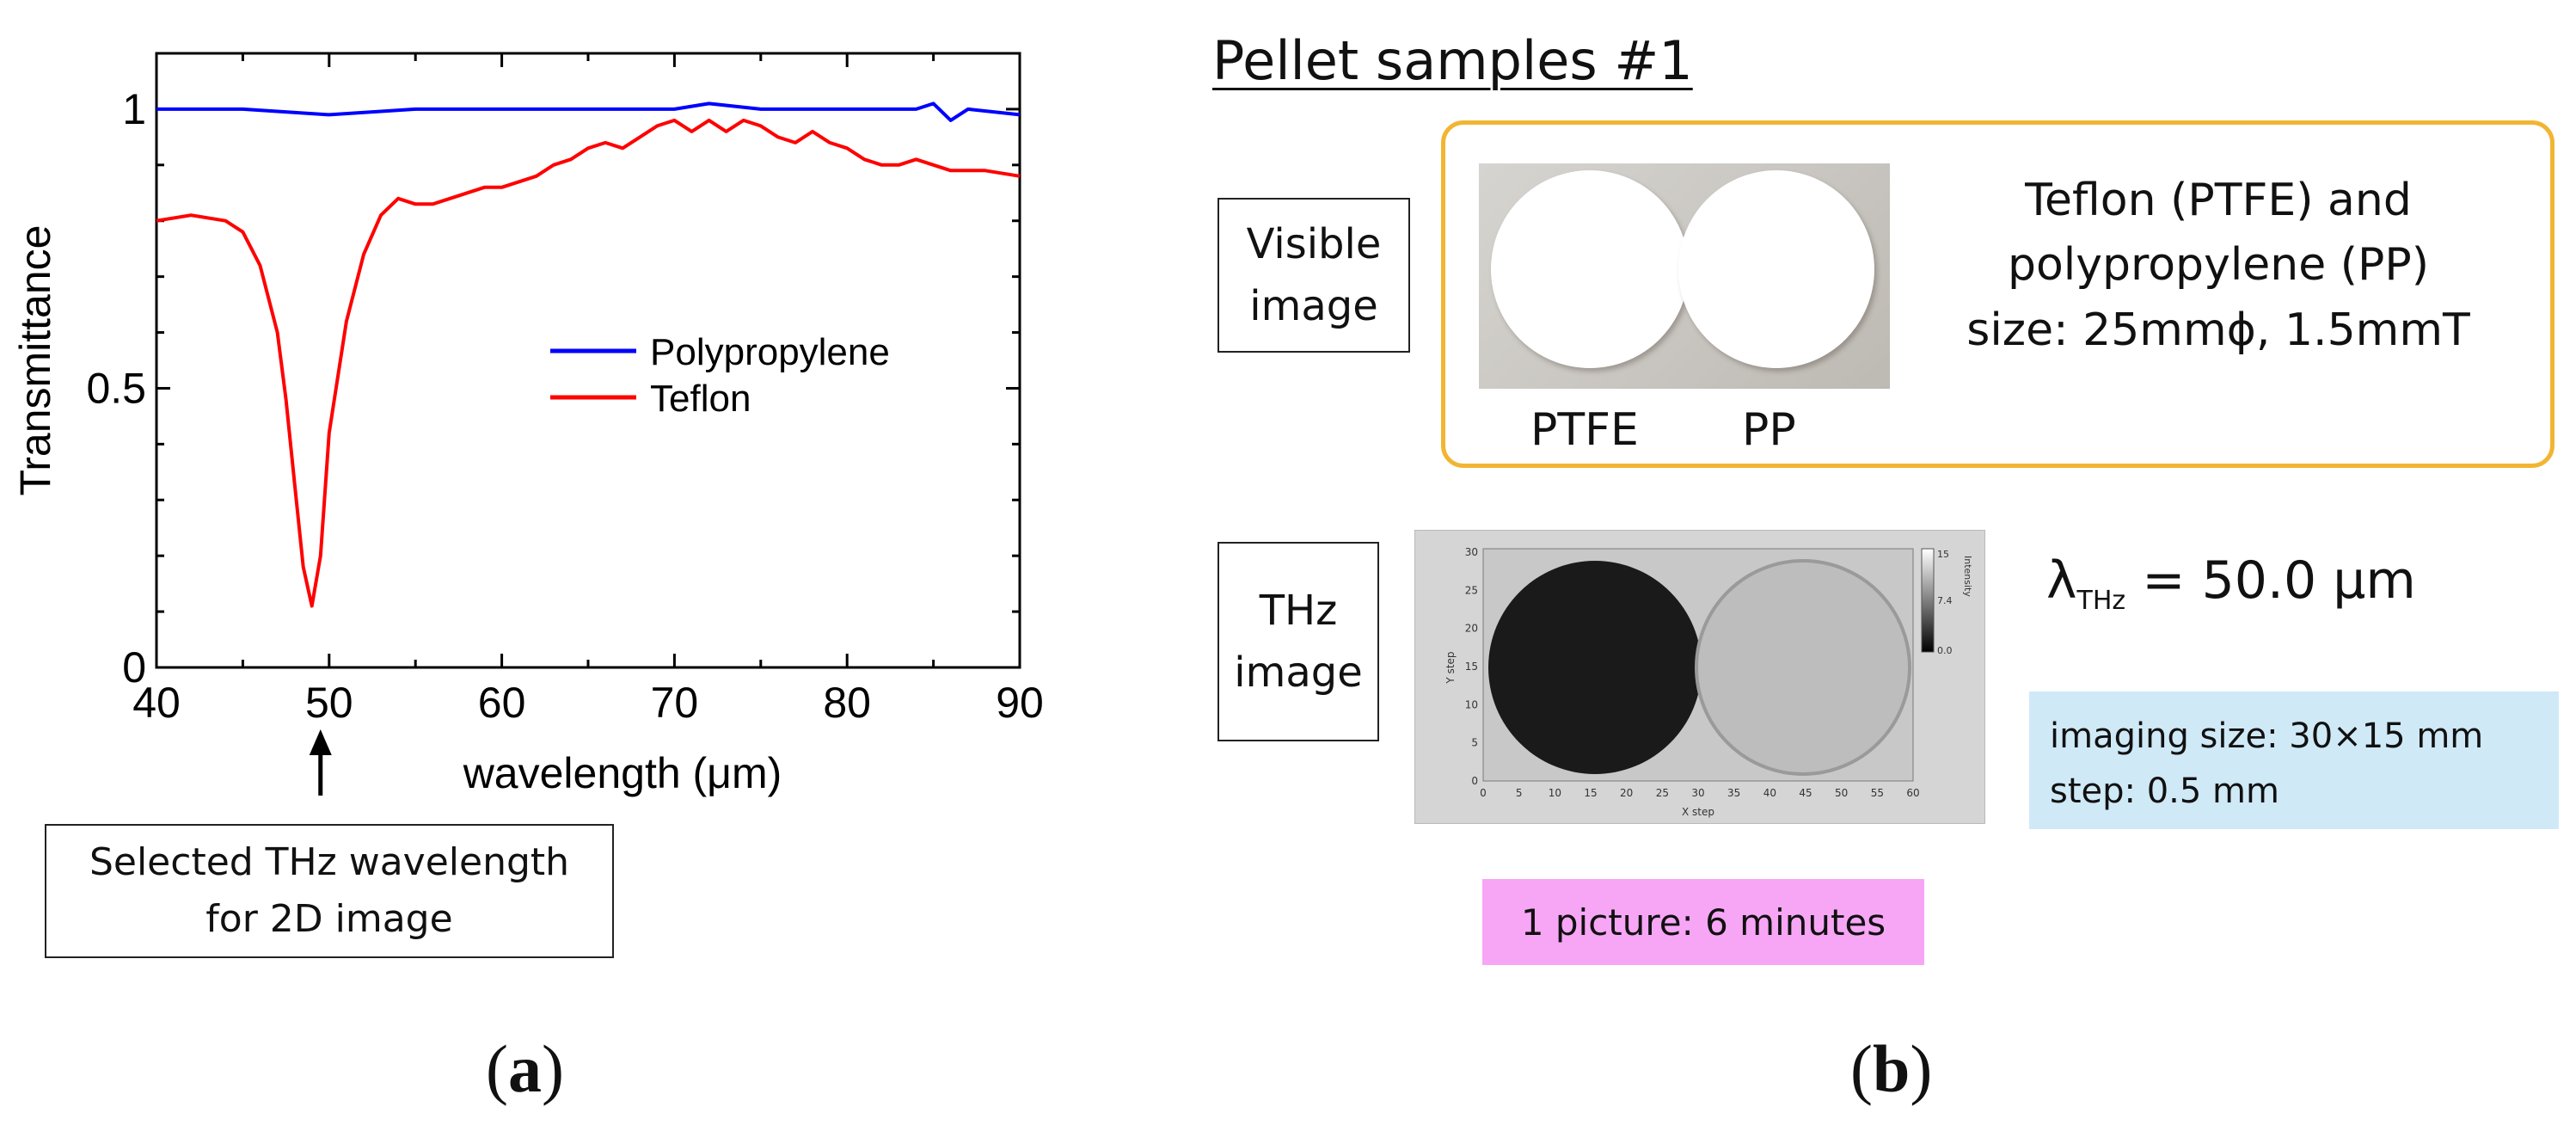 The height and width of the screenshot is (1125, 2576). I want to click on thz-x-tick: 0, so click(1483, 793).